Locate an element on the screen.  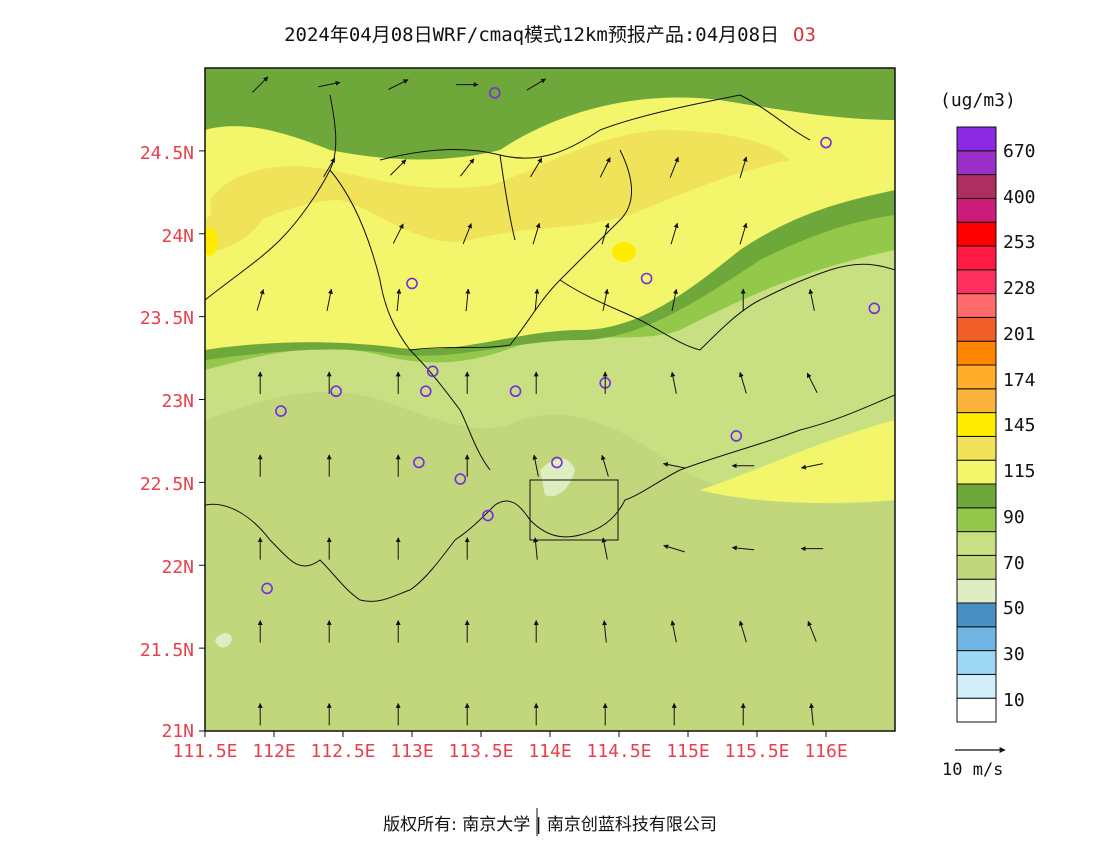
lat-tick-label: 22N is located at coordinates (177, 567).